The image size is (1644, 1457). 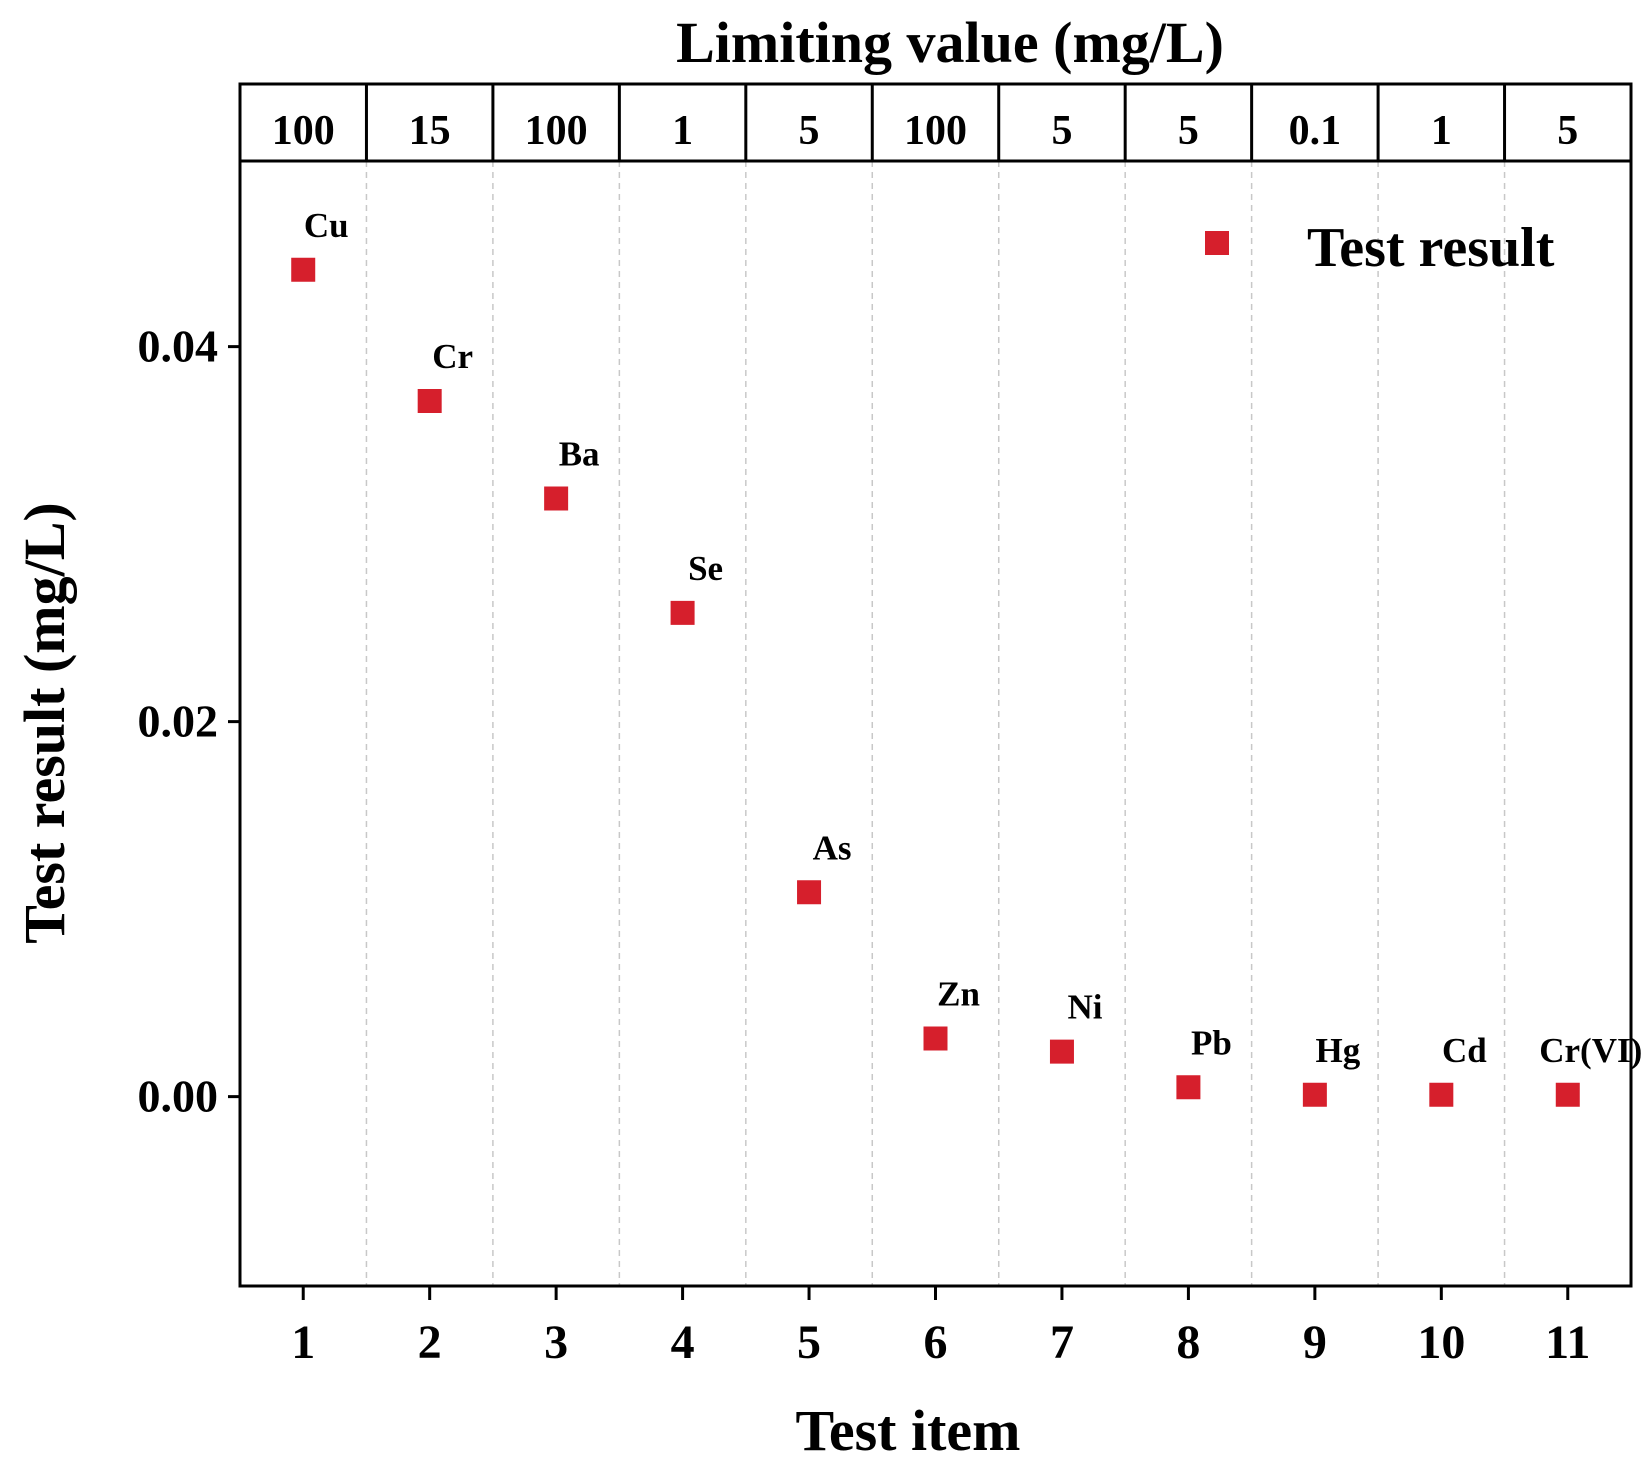 I want to click on x-tick-label: 3, so click(x=556, y=1342).